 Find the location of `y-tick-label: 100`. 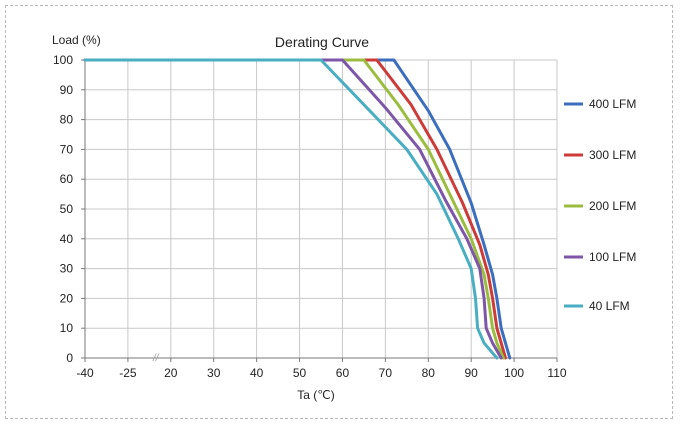

y-tick-label: 100 is located at coordinates (63, 60).